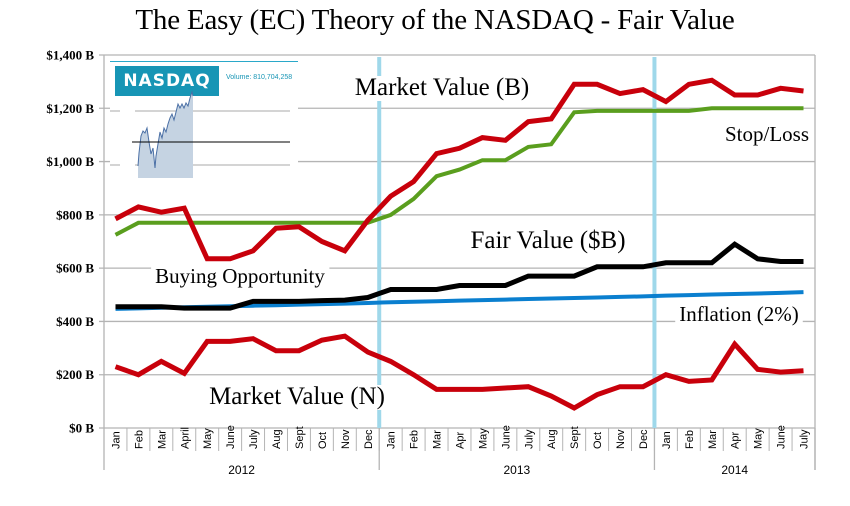  What do you see at coordinates (516, 470) in the screenshot?
I see `year-label: 2013` at bounding box center [516, 470].